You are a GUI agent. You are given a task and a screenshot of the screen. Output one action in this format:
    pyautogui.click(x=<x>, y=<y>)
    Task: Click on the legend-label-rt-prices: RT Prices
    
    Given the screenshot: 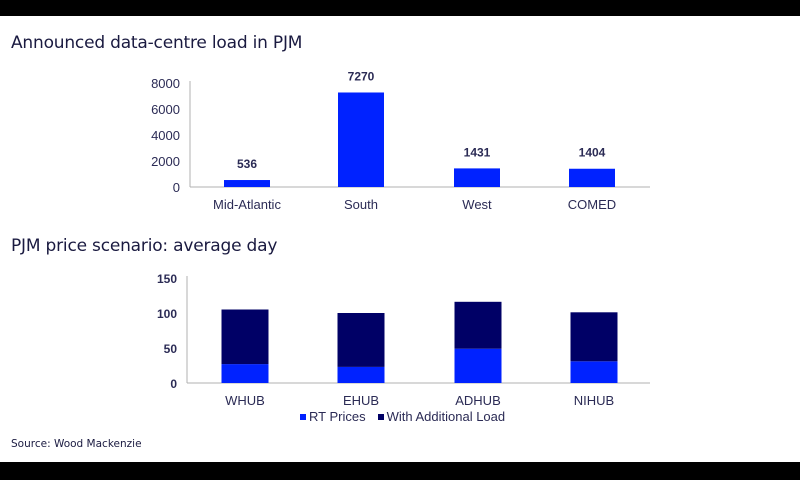 What is the action you would take?
    pyautogui.click(x=337, y=416)
    